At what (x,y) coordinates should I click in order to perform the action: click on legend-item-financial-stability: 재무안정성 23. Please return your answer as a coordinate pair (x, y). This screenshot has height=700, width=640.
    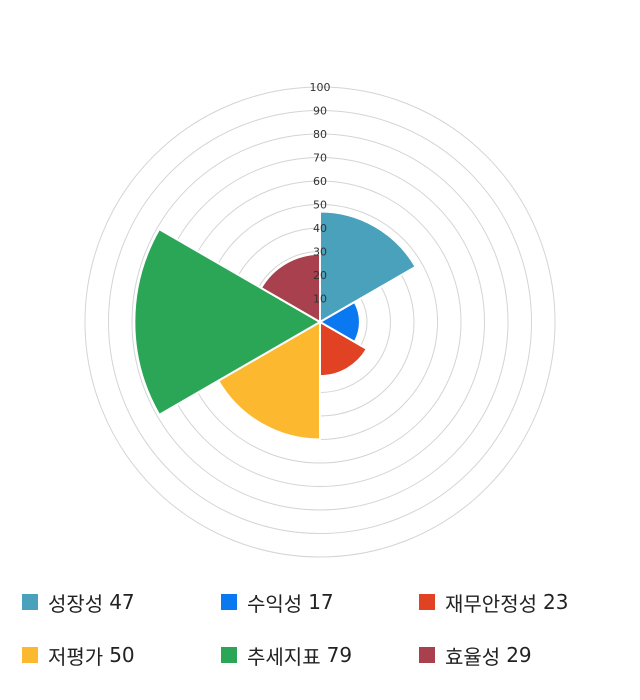
    Looking at the image, I should click on (493, 602).